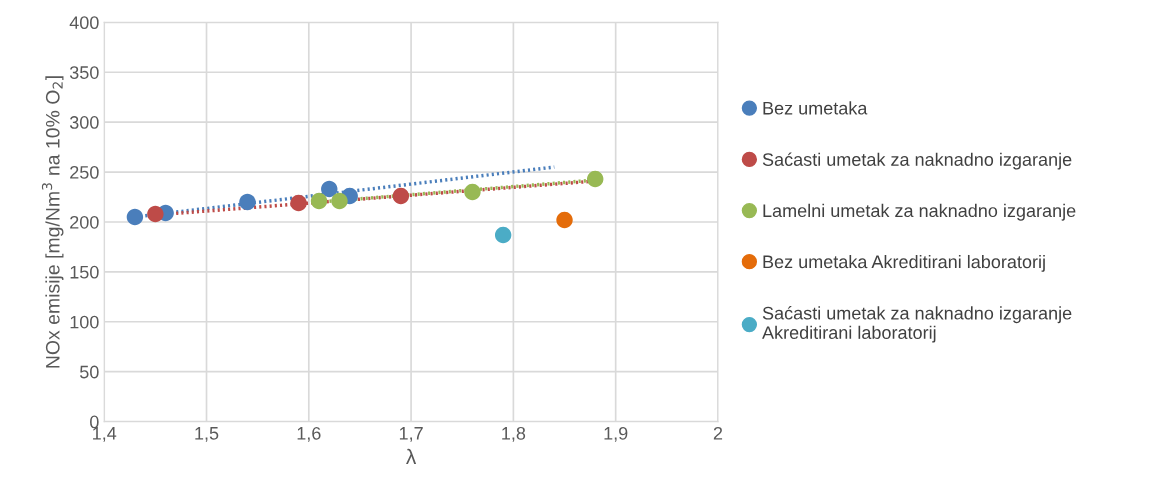  What do you see at coordinates (411, 456) in the screenshot?
I see `x-axis-title: λ` at bounding box center [411, 456].